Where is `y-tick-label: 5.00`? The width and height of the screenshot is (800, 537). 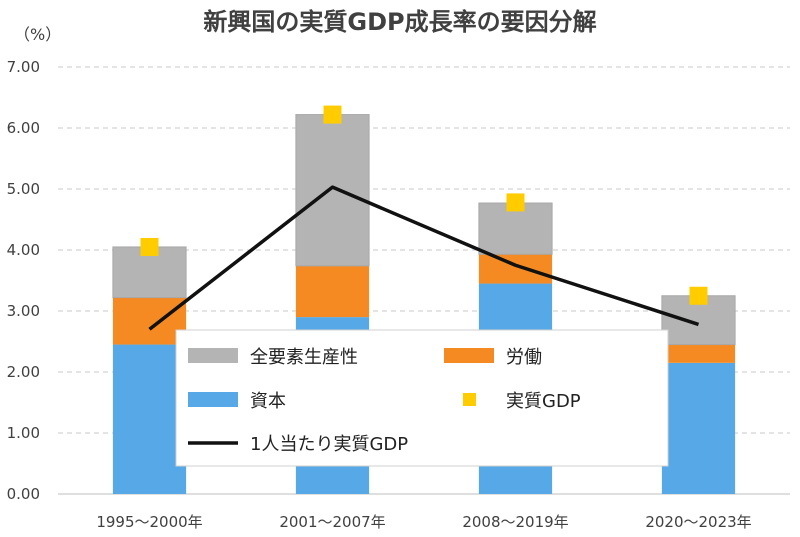 y-tick-label: 5.00 is located at coordinates (23, 189).